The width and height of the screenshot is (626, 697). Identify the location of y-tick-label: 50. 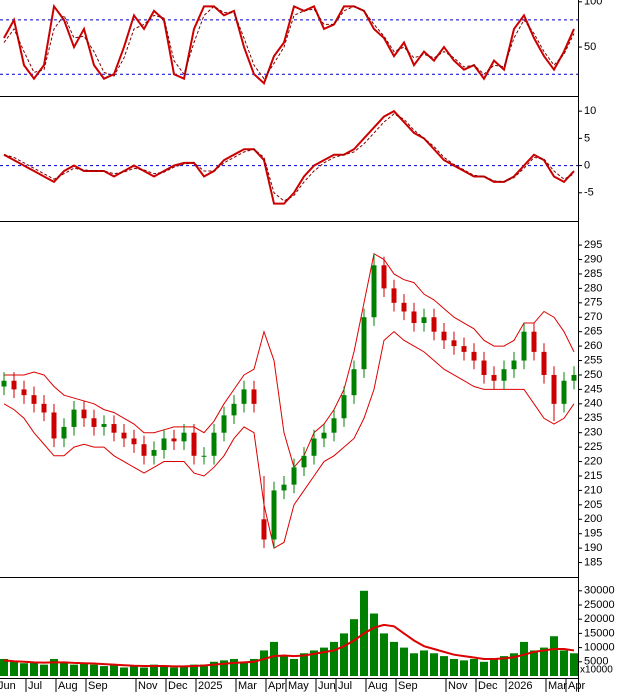
(590, 47).